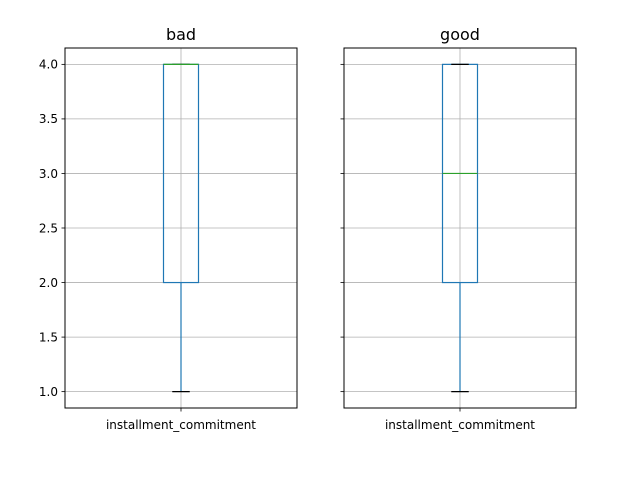 The width and height of the screenshot is (640, 480). I want to click on y-tick-label: 1.0, so click(48, 392).